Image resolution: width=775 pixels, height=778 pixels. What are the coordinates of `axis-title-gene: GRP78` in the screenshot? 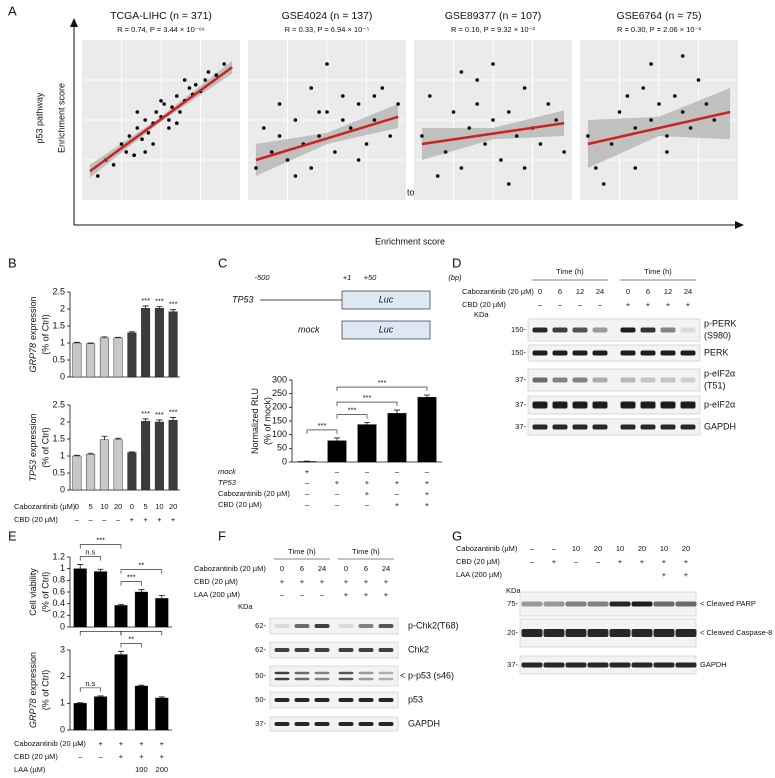 It's located at (33, 714).